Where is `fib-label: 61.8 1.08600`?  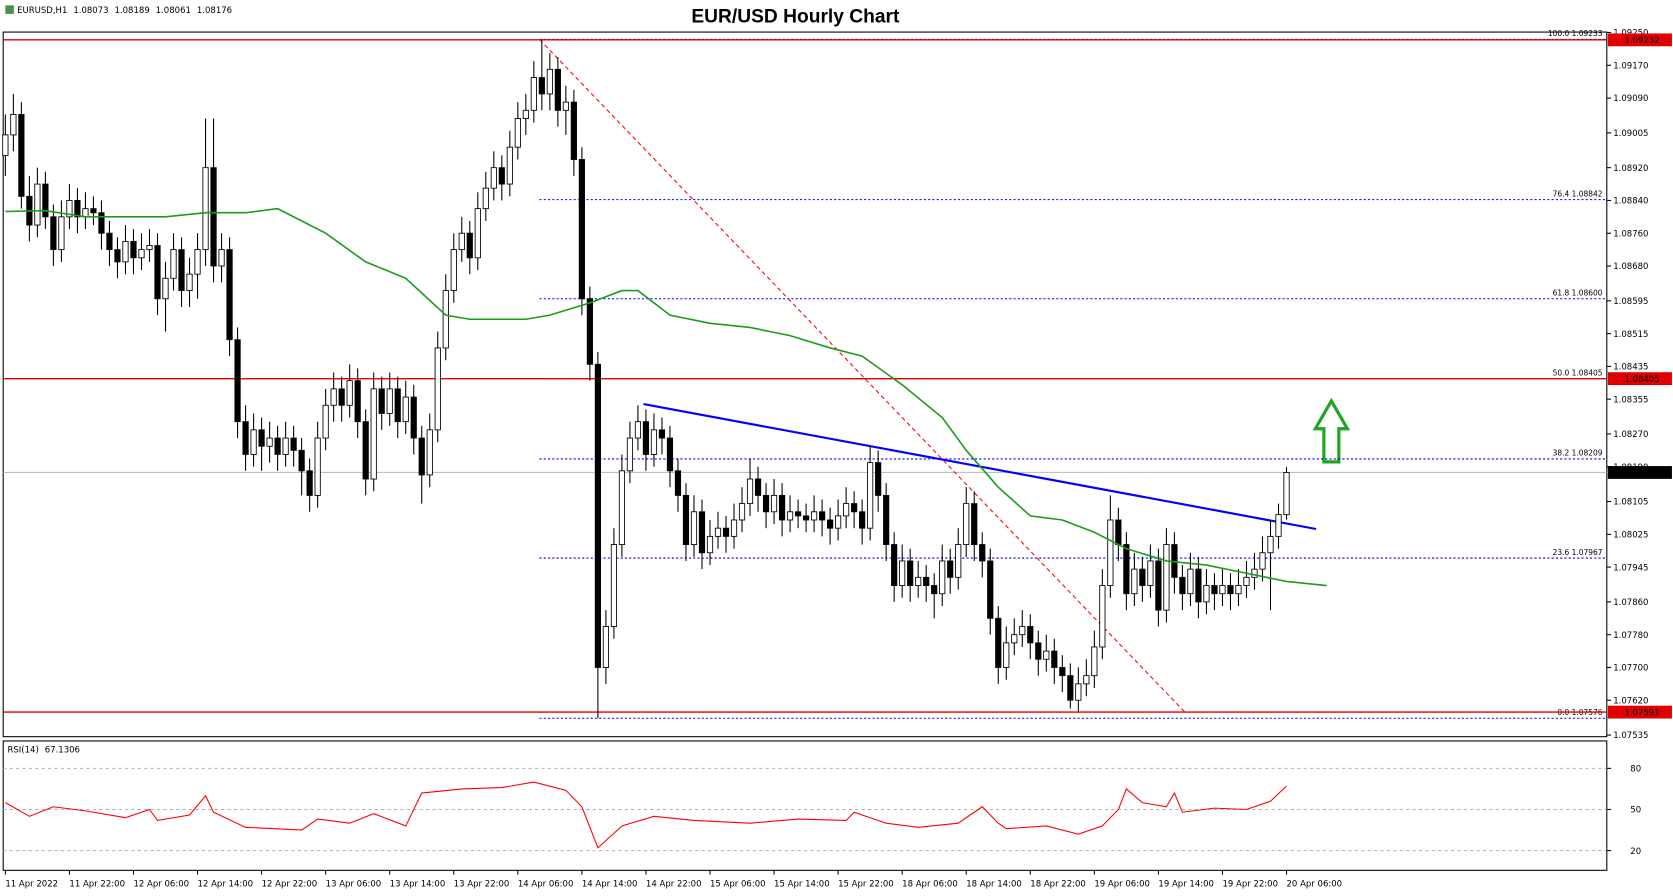 fib-label: 61.8 1.08600 is located at coordinates (1578, 293).